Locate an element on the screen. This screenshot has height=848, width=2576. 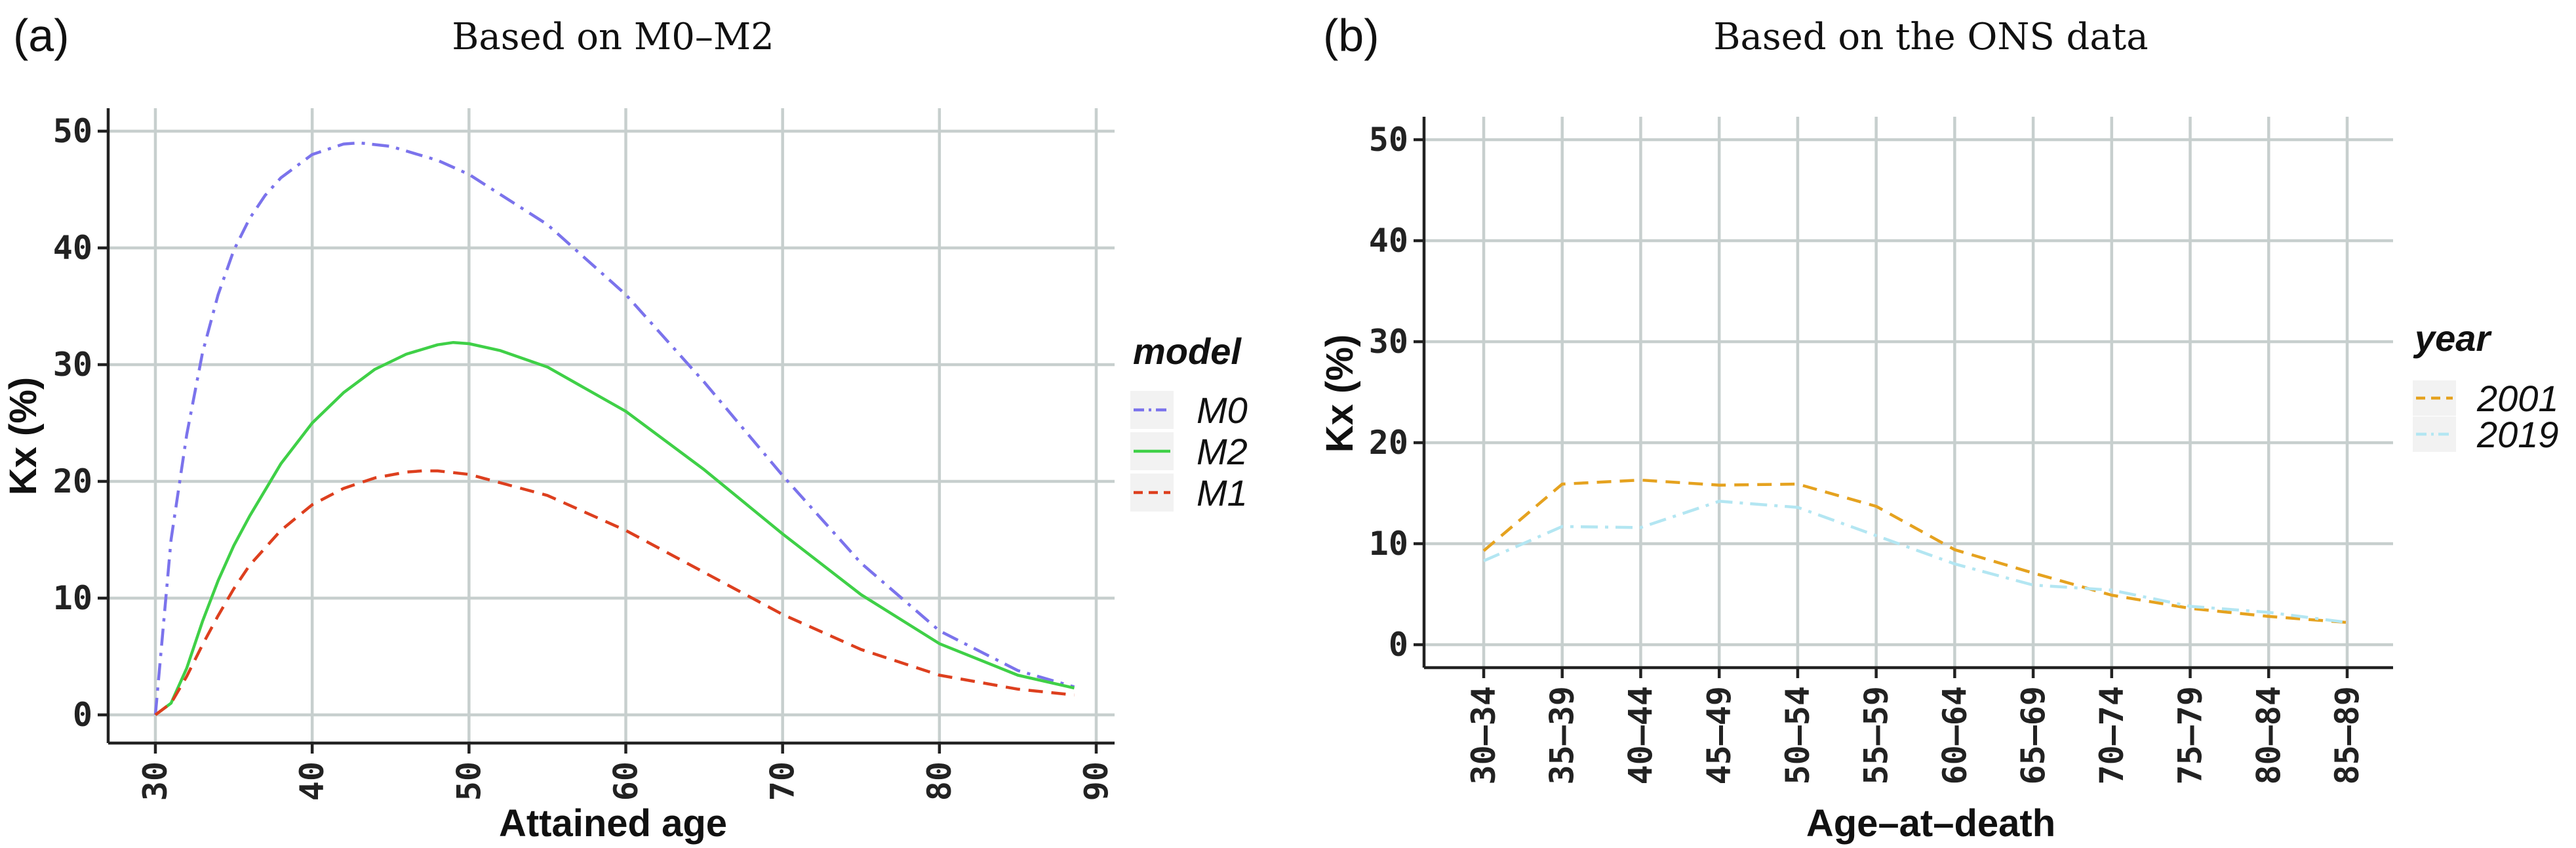
series-2001-line is located at coordinates (1915, 551).